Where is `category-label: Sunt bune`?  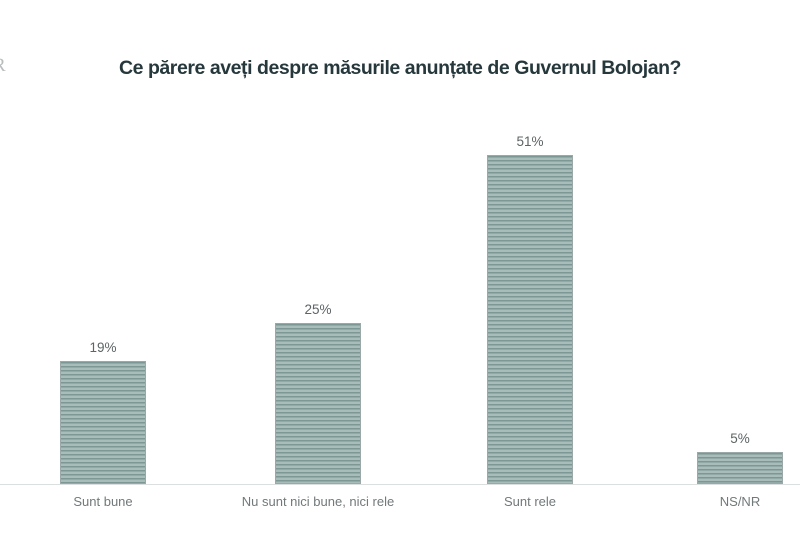
category-label: Sunt bune is located at coordinates (103, 501).